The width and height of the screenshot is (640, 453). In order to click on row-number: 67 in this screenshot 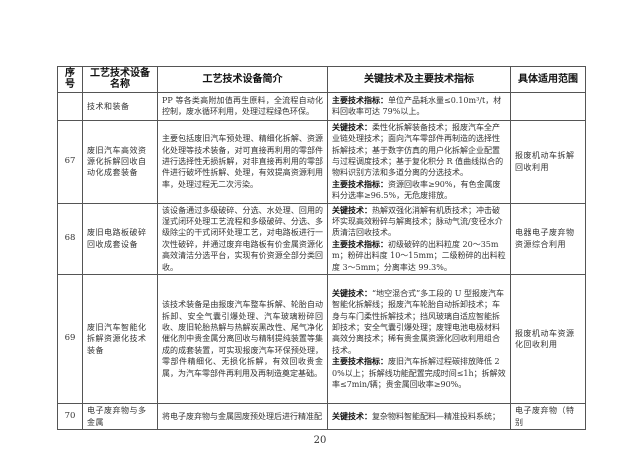, I will do `click(70, 161)`.